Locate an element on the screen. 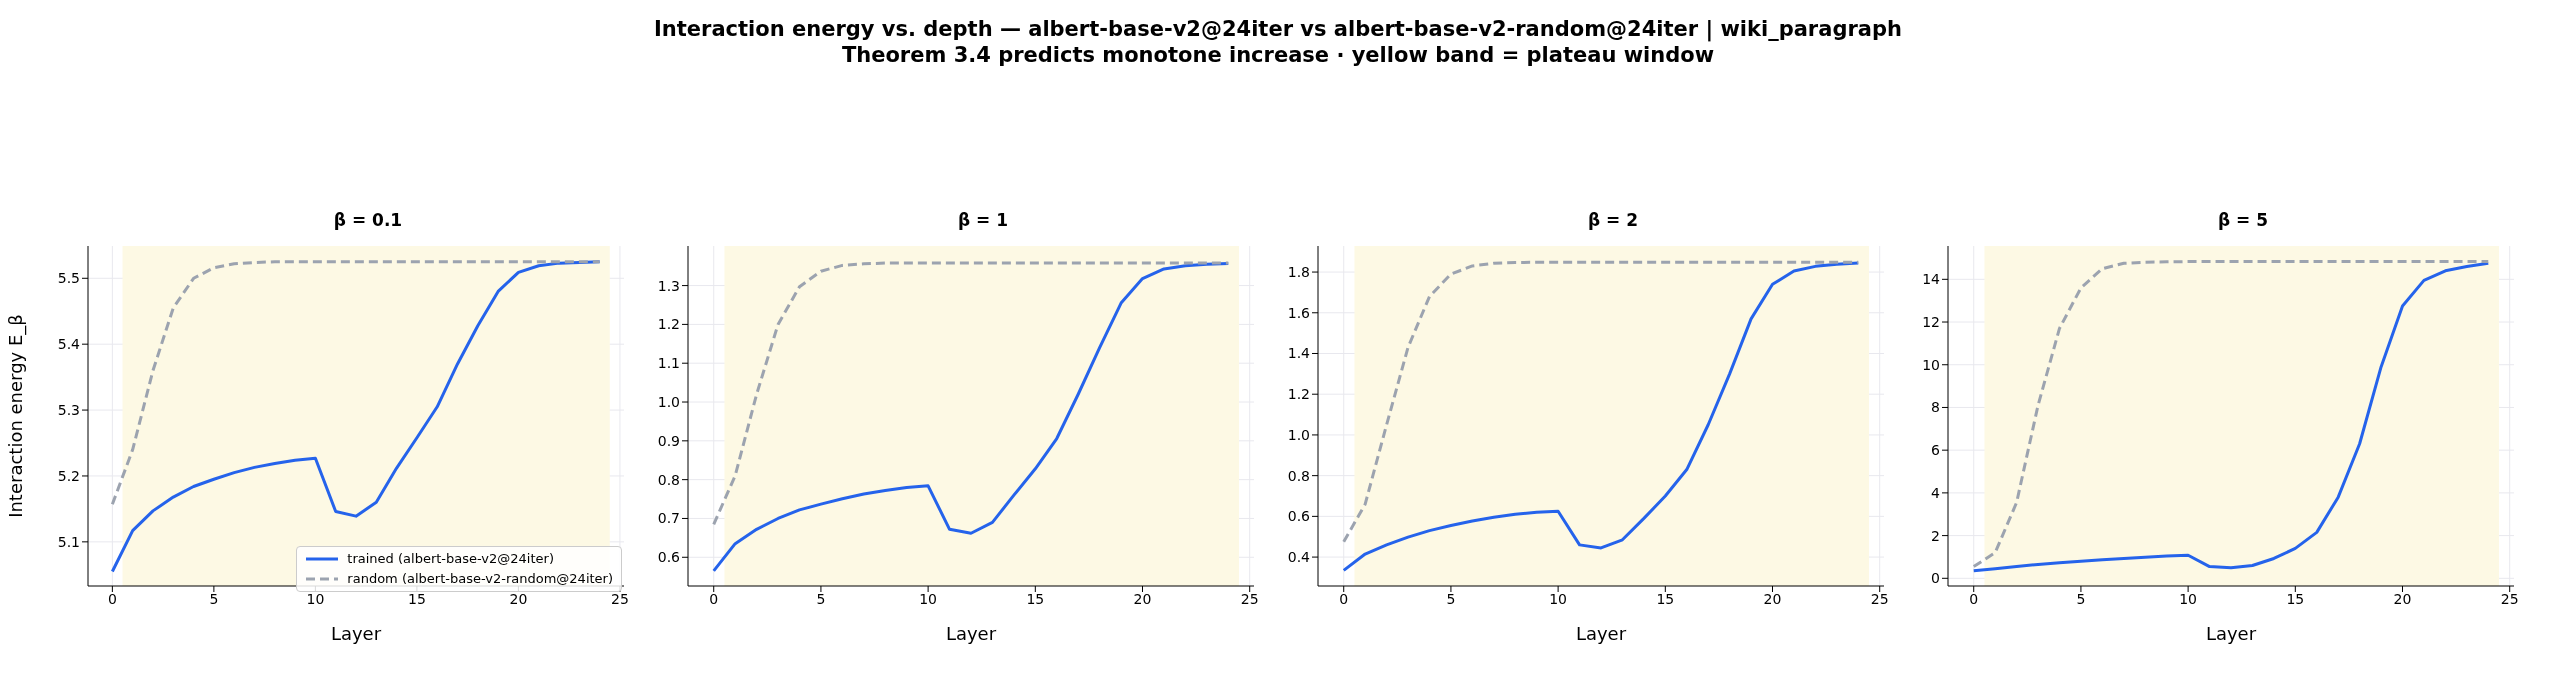 The image size is (2557, 677). y-tick-label: 1.8 is located at coordinates (1298, 272).